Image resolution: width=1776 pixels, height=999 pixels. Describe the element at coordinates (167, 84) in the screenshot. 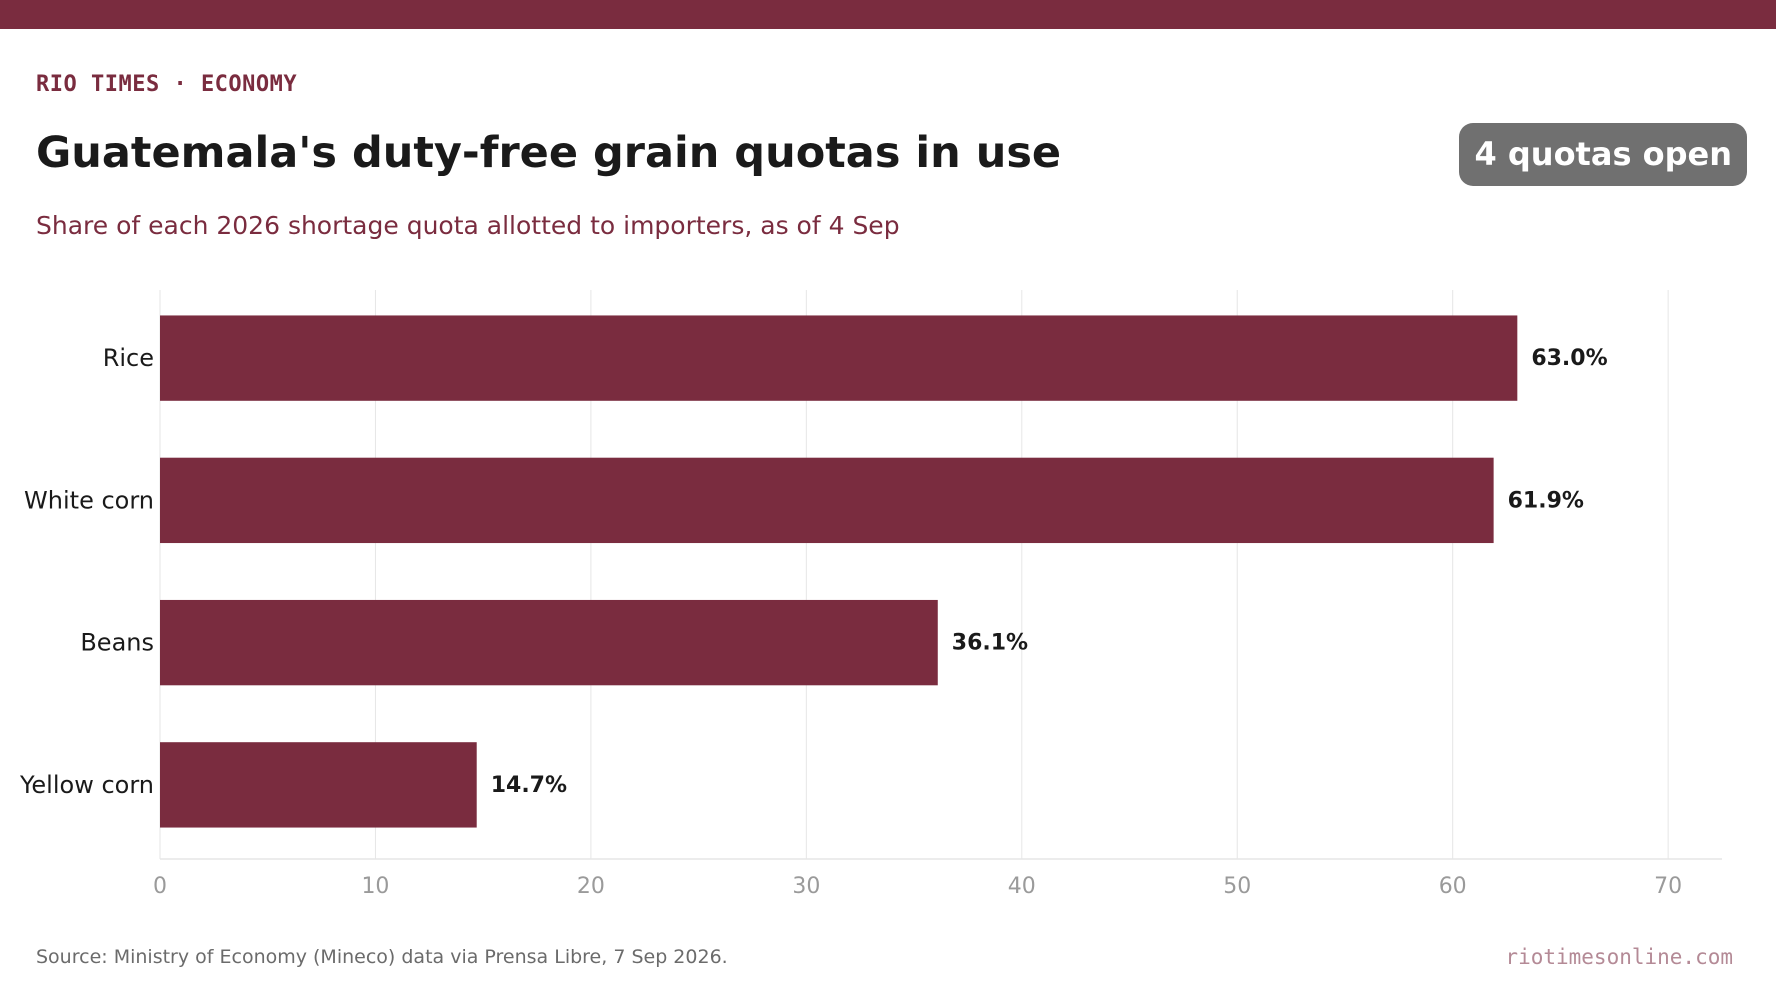

I see `section-kicker: RIO TIMES · ECONOMY` at that location.